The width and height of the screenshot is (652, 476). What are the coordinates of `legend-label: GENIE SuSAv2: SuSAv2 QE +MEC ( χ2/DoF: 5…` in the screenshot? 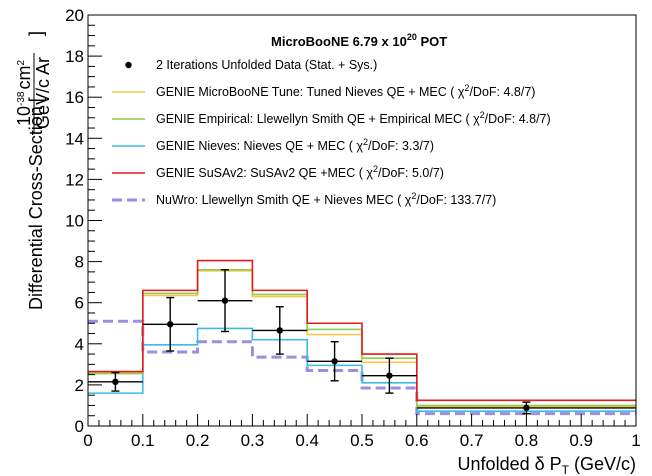 It's located at (300, 172).